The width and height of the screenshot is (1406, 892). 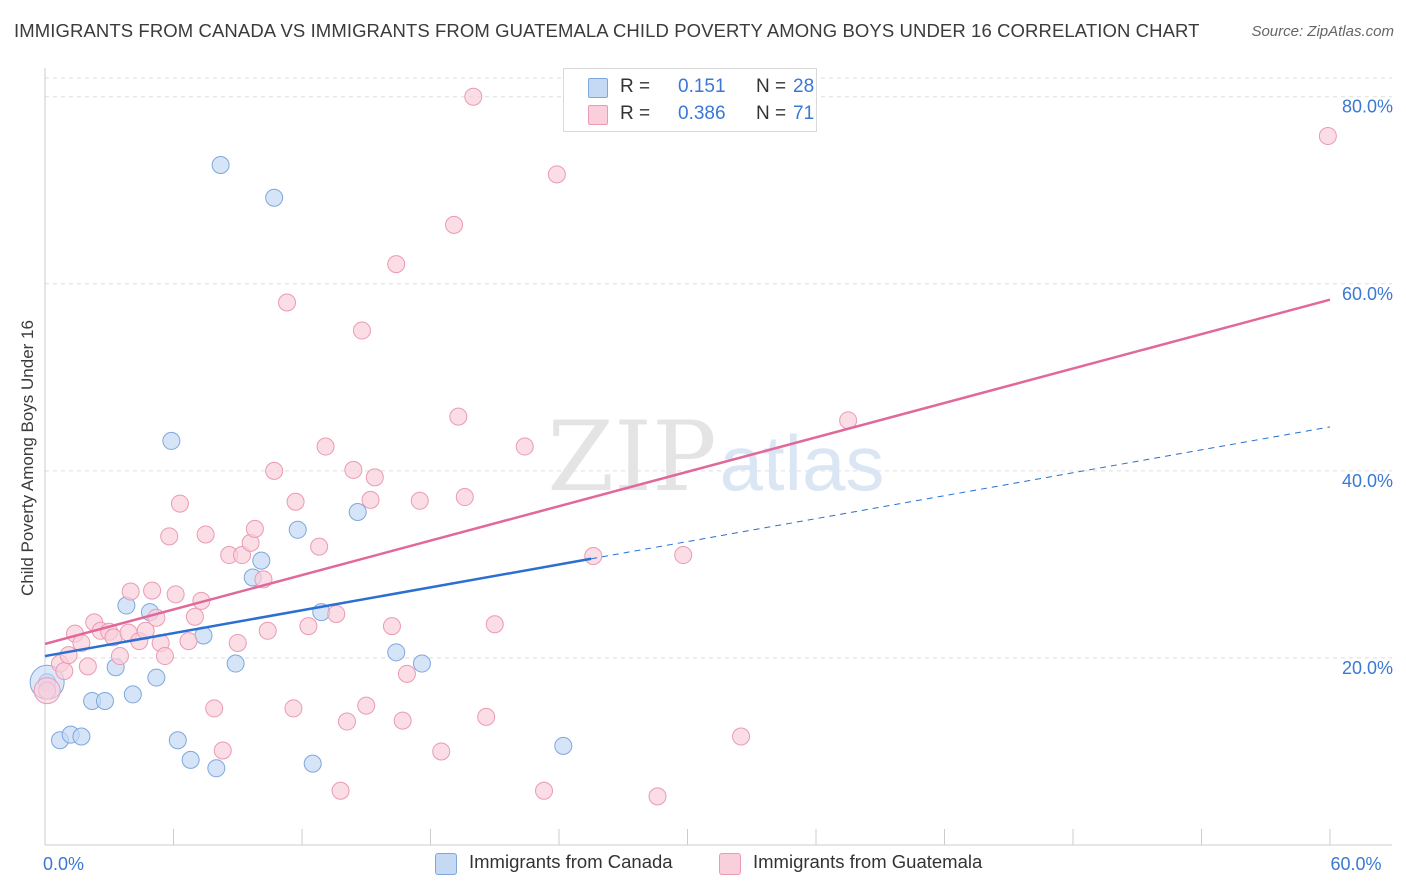 What do you see at coordinates (446, 864) in the screenshot?
I see `canada-legend-swatch` at bounding box center [446, 864].